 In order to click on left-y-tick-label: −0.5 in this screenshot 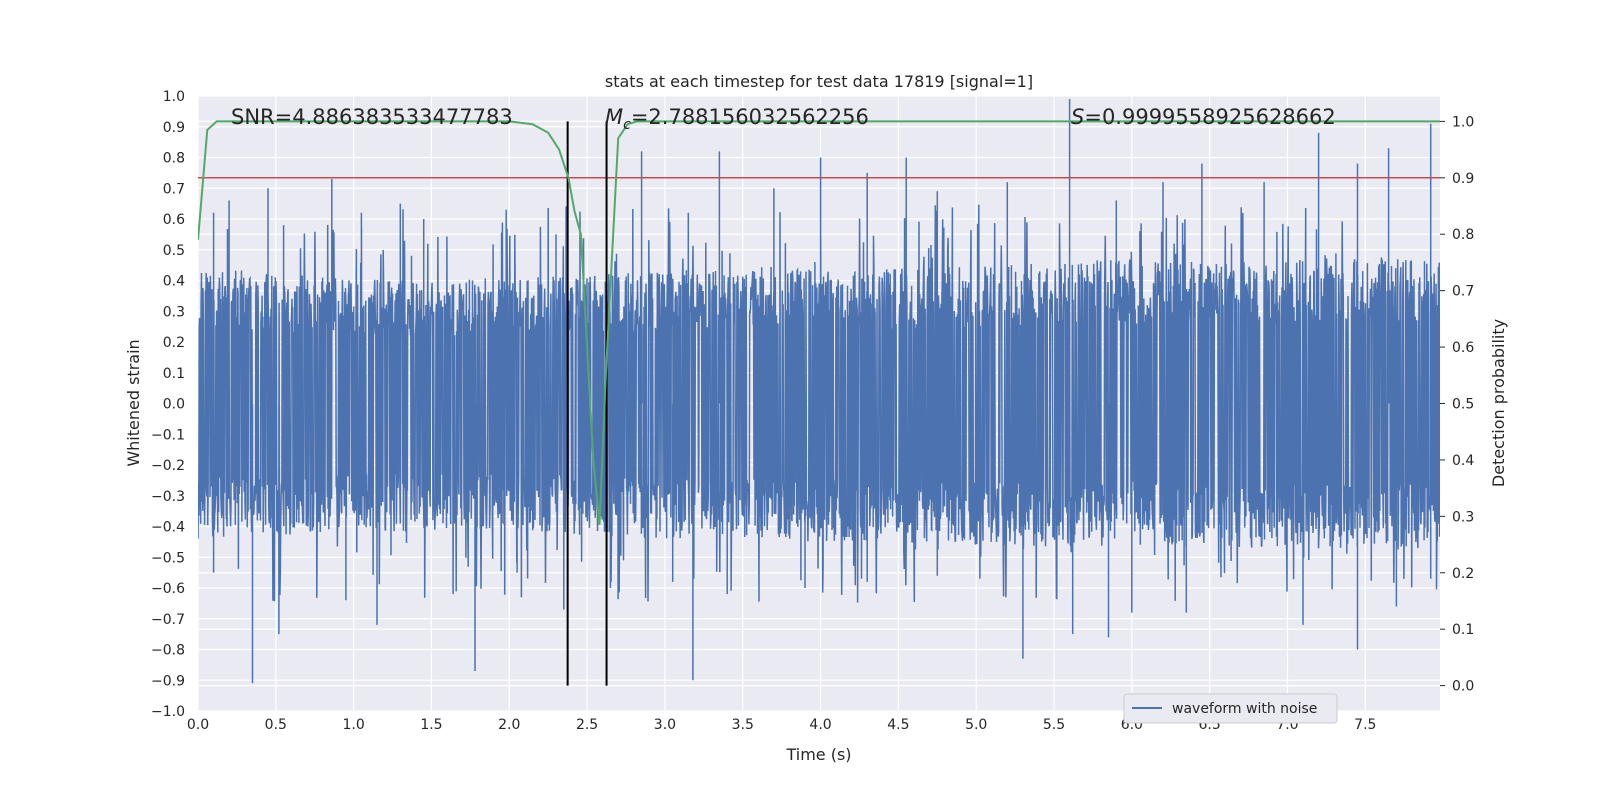, I will do `click(168, 558)`.